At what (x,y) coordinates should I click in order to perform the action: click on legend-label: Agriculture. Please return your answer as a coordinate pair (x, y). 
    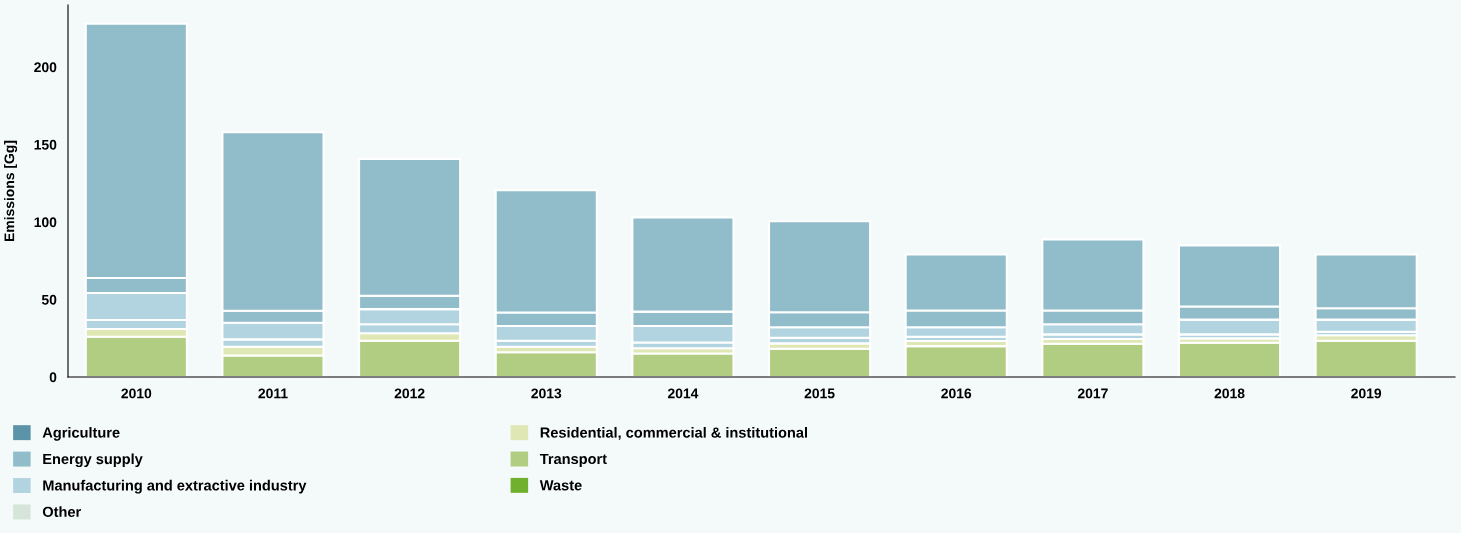
    Looking at the image, I should click on (81, 434).